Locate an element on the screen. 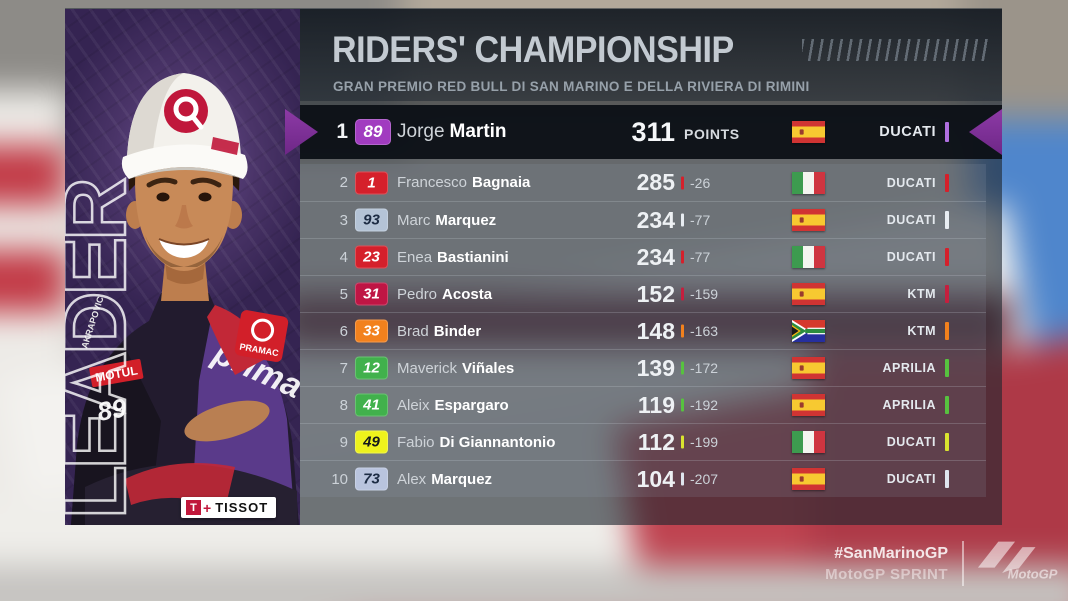 This screenshot has width=1068, height=601. event-hashtag: #SanMarinoGP is located at coordinates (891, 553).